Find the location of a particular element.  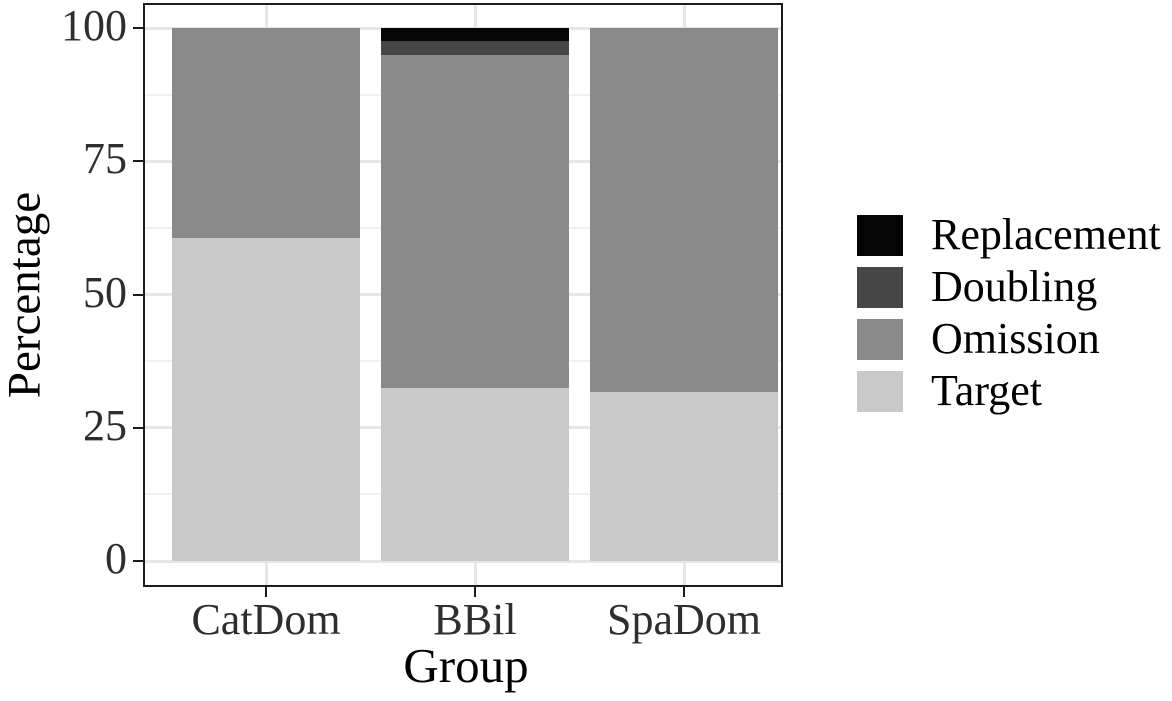

legend-label: Target is located at coordinates (986, 390).